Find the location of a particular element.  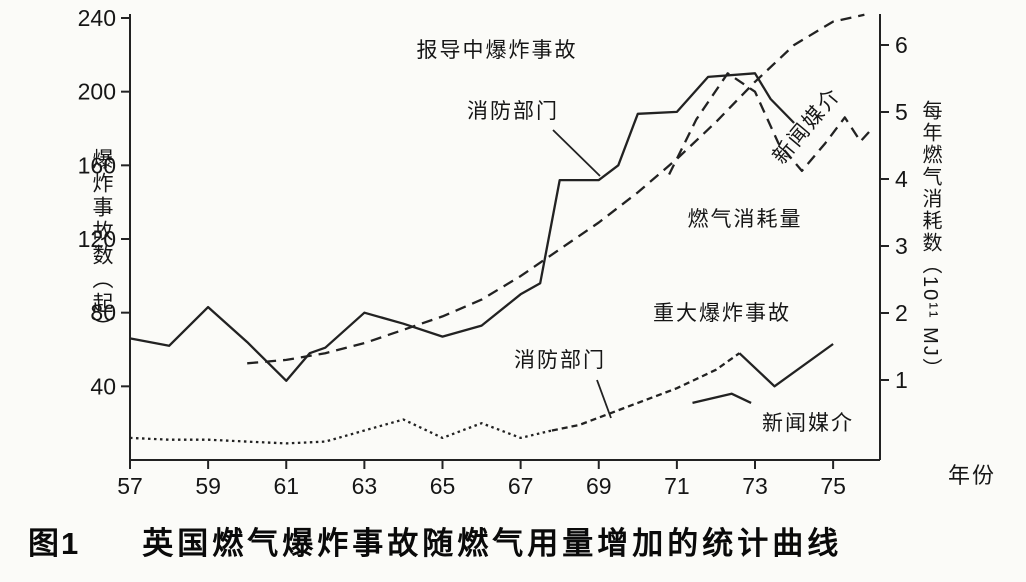

series-major-media-line is located at coordinates (722, 398).